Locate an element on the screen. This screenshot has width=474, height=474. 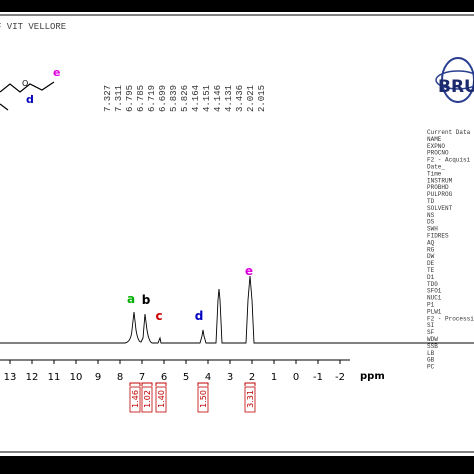
peak-label: e is located at coordinates (249, 271).